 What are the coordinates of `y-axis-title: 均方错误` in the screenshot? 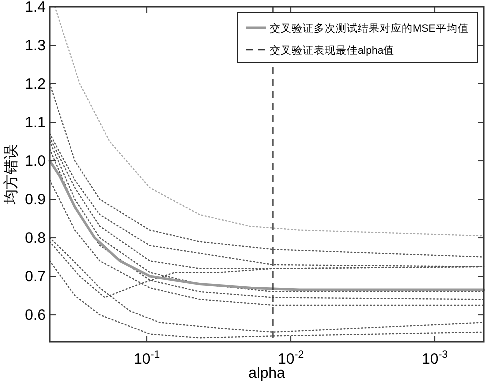 It's located at (11, 175).